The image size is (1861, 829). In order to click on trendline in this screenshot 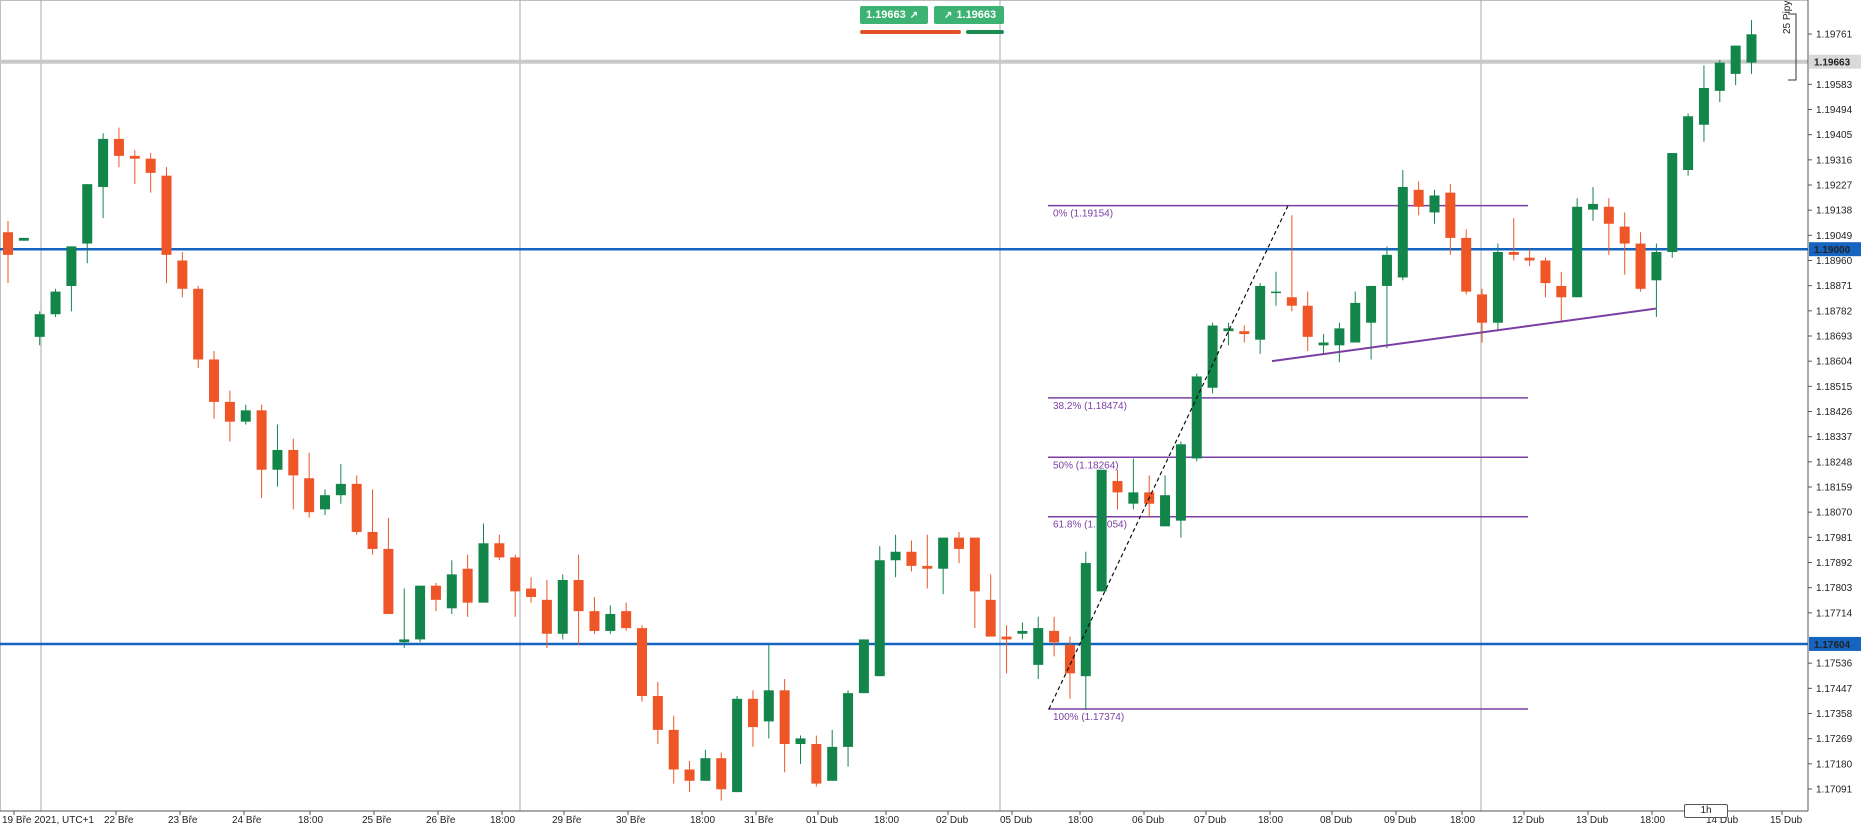, I will do `click(1464, 335)`.